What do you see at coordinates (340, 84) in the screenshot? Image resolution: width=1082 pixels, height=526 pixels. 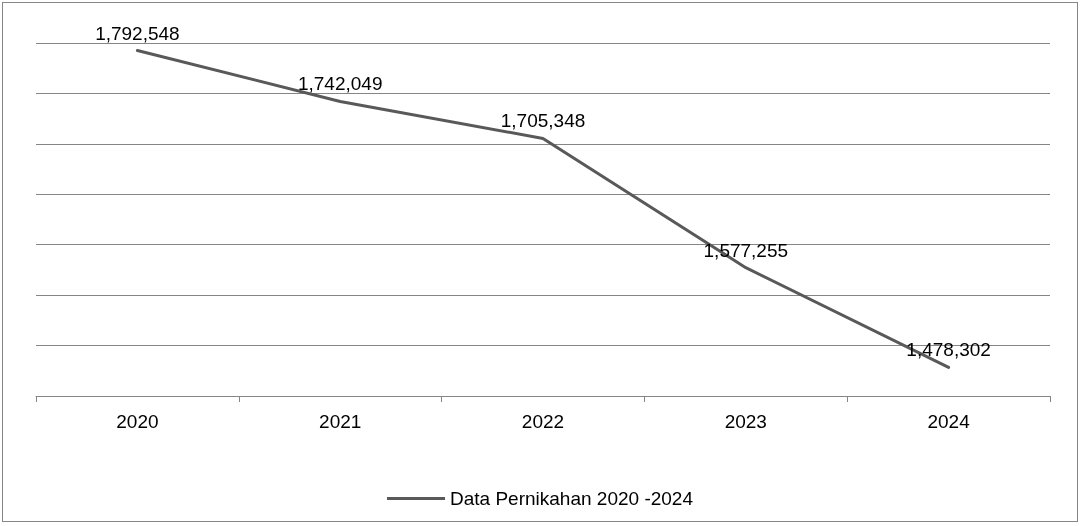 I see `data-label: 1,742,049` at bounding box center [340, 84].